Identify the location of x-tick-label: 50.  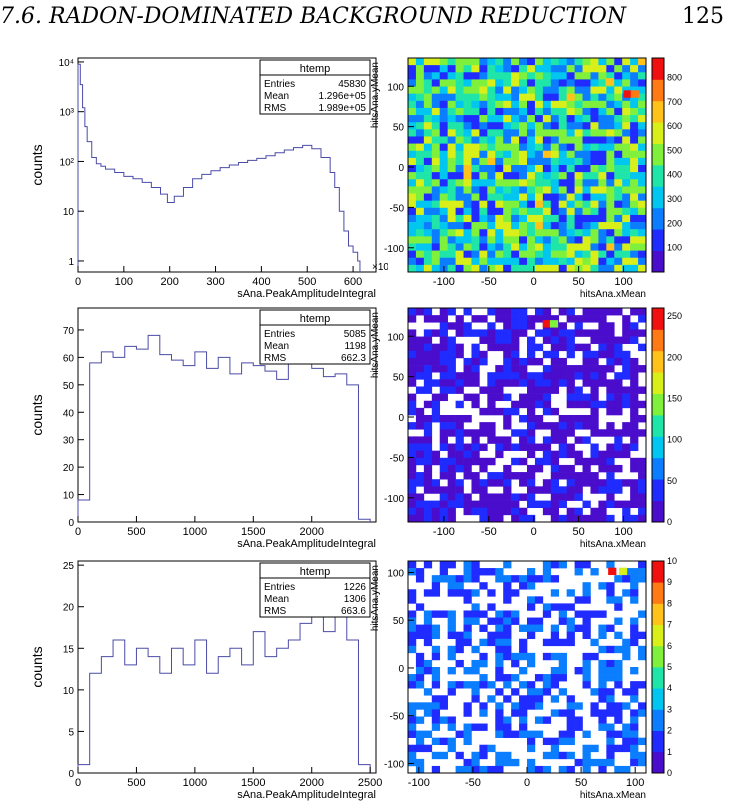
(581, 783).